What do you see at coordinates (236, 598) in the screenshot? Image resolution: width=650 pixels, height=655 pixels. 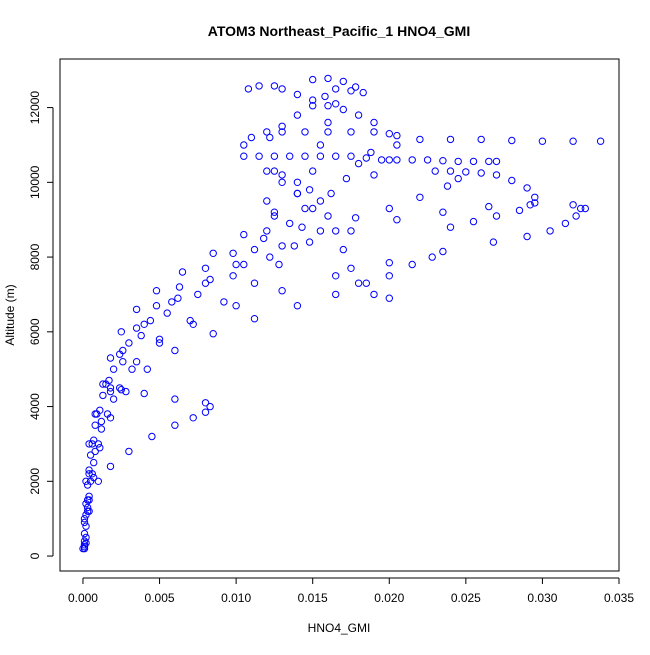 I see `x-tick-label: 0.010` at bounding box center [236, 598].